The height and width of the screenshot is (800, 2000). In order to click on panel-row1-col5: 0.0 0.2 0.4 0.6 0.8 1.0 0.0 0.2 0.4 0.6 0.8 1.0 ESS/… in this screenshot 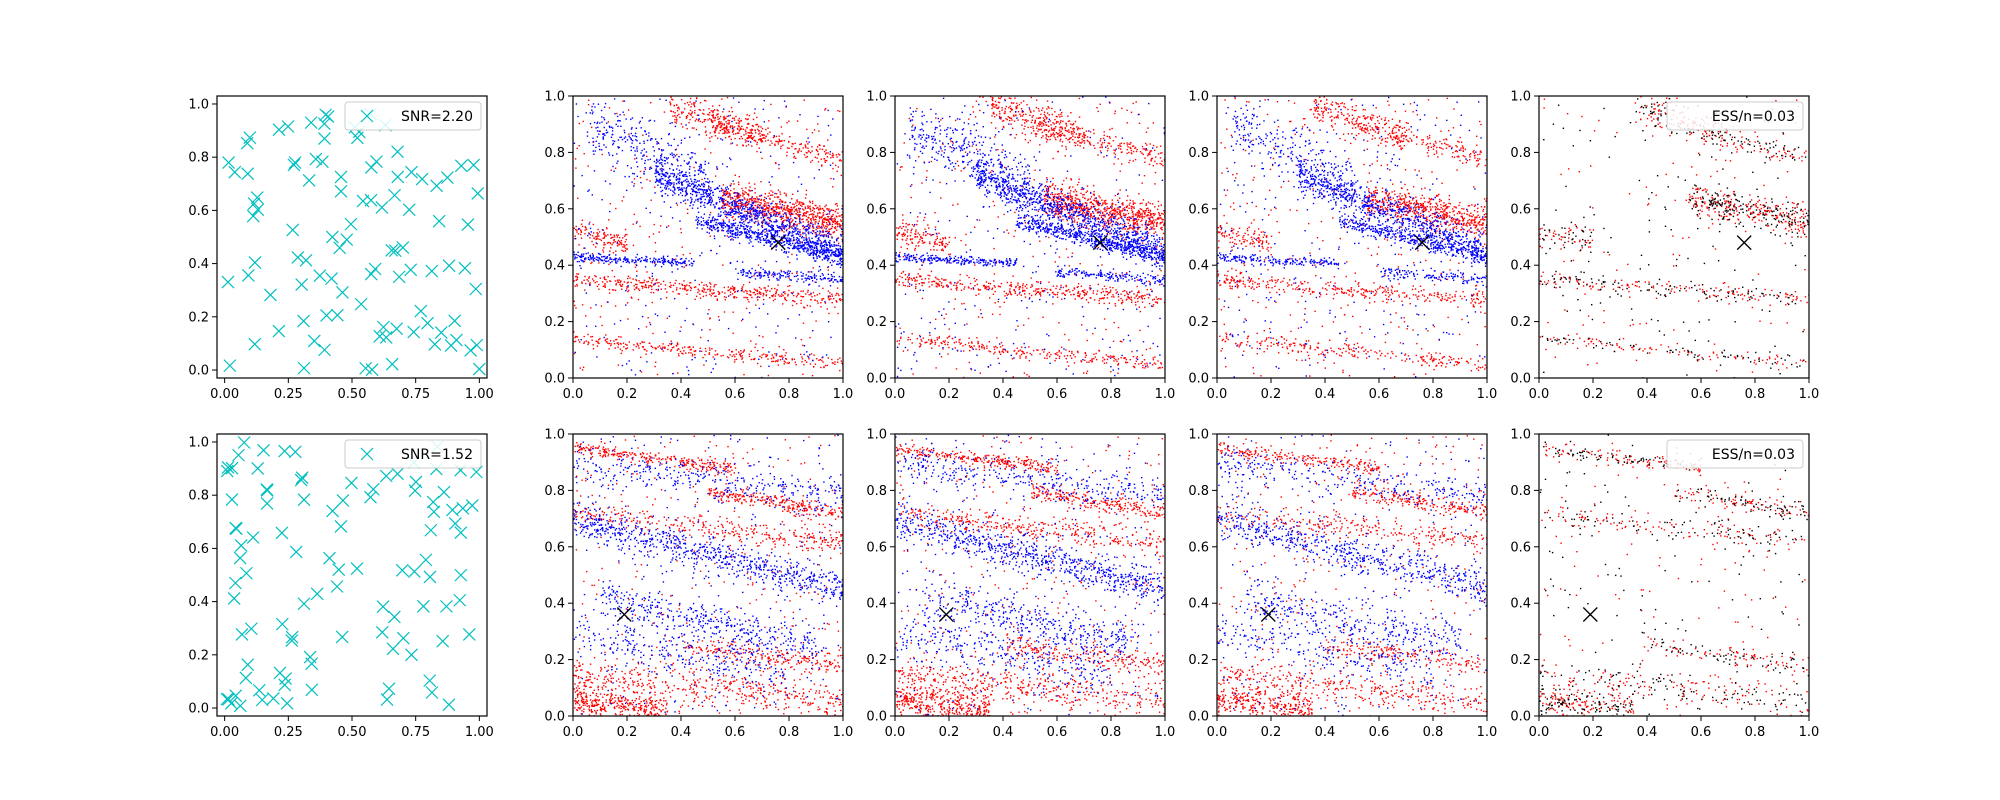, I will do `click(1664, 246)`.